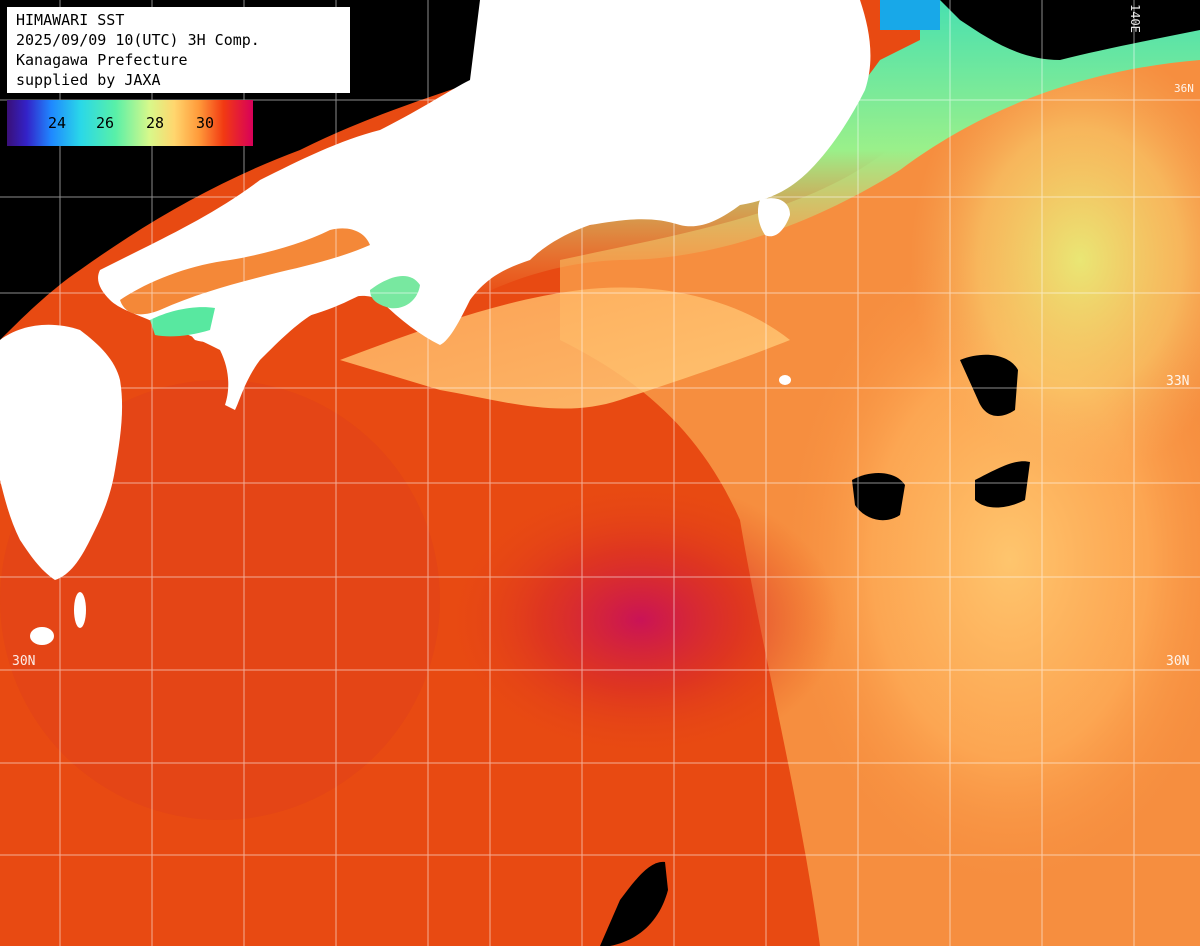  Describe the element at coordinates (285, 296) in the screenshot. I see `land-shikoku` at that location.